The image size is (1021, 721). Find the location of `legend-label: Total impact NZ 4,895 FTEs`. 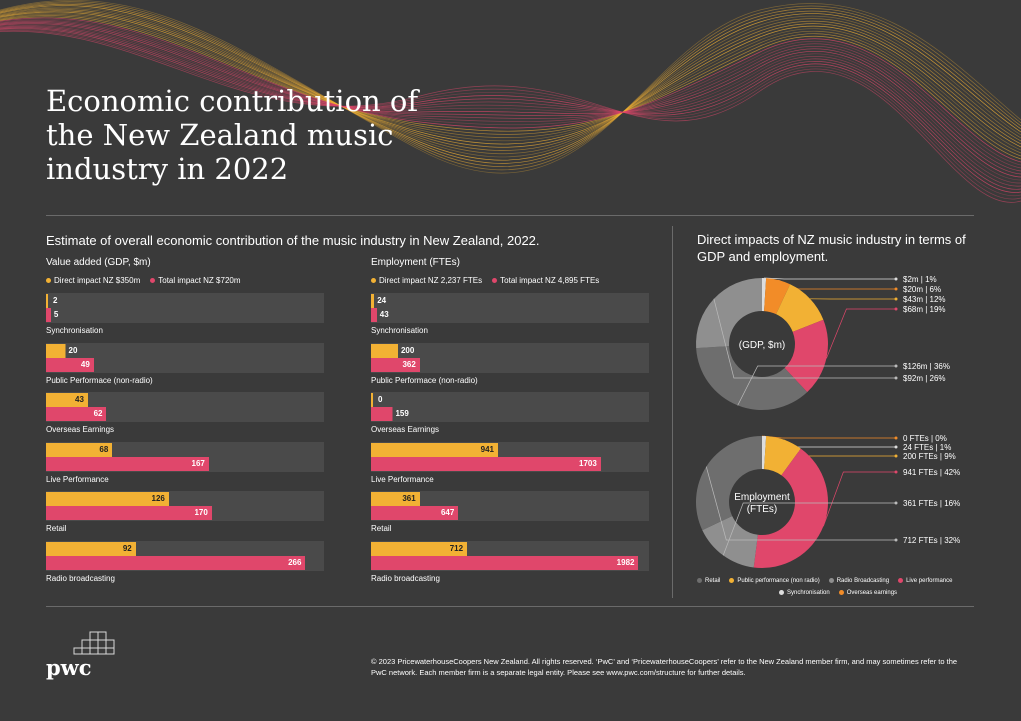

legend-label: Total impact NZ 4,895 FTEs is located at coordinates (550, 280).